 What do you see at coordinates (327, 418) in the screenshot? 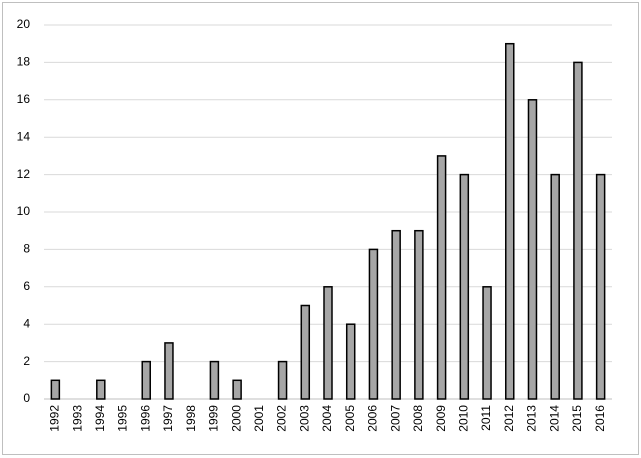
I see `x-tick-label: 2004` at bounding box center [327, 418].